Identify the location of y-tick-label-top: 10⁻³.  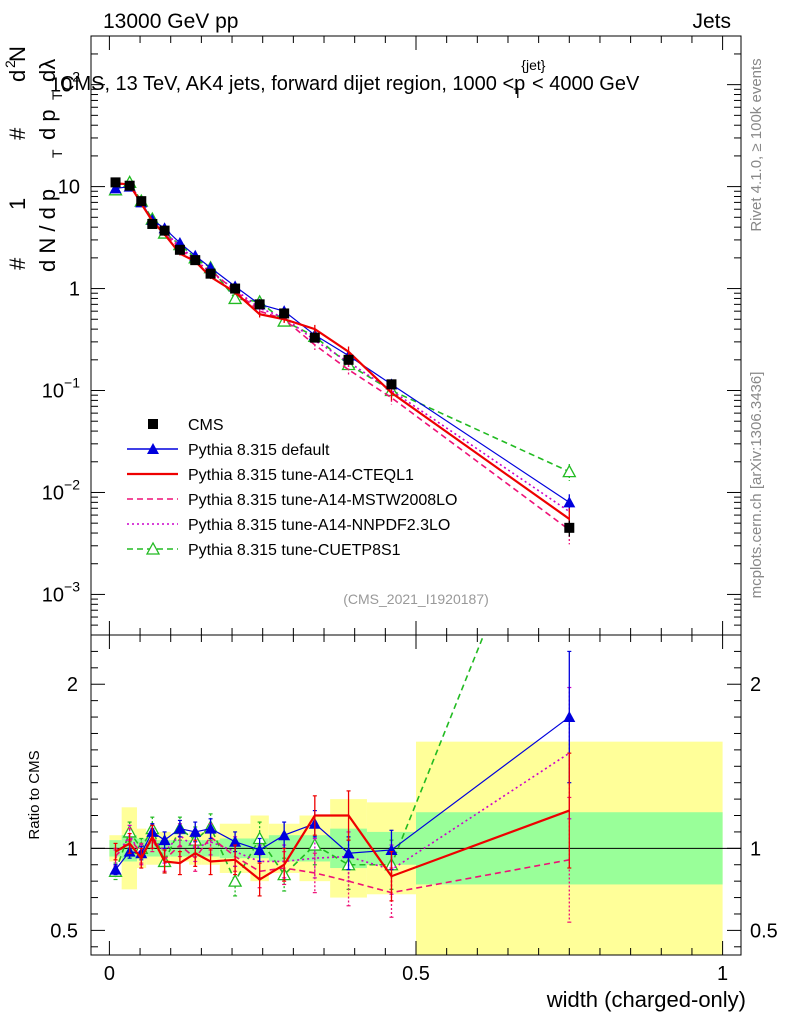
(61, 592).